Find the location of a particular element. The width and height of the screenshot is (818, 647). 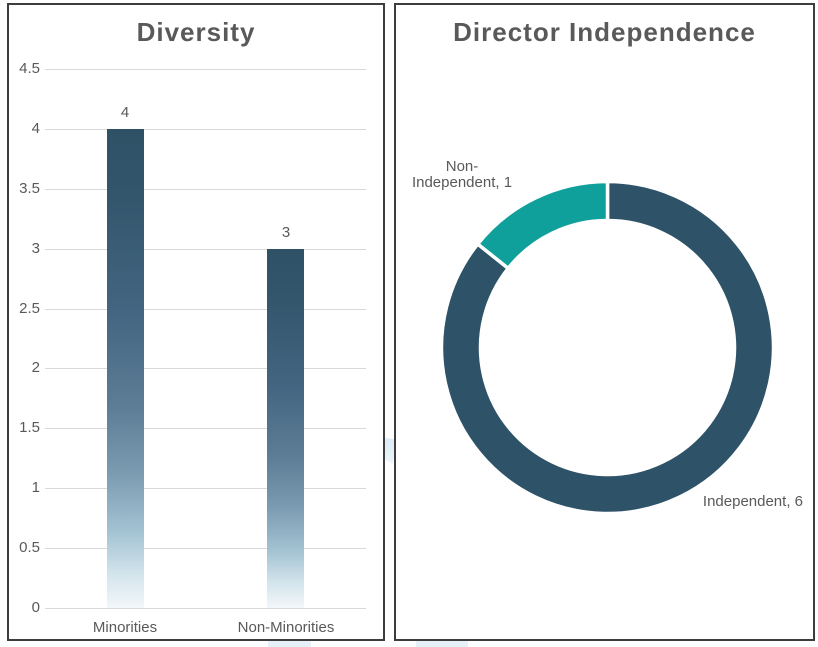

diversity-chart-title: Diversity is located at coordinates (196, 32).